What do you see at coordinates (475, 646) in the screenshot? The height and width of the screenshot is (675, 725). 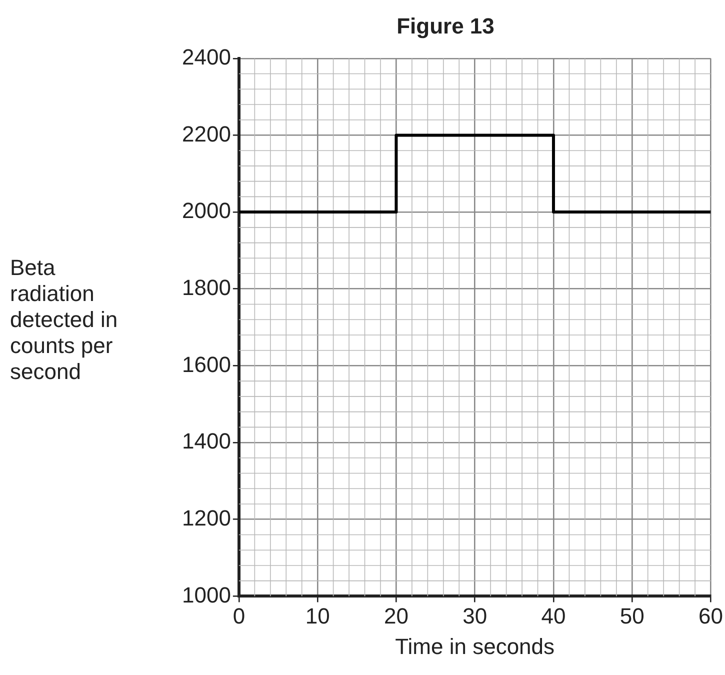 I see `x-axis-title: Time in seconds` at bounding box center [475, 646].